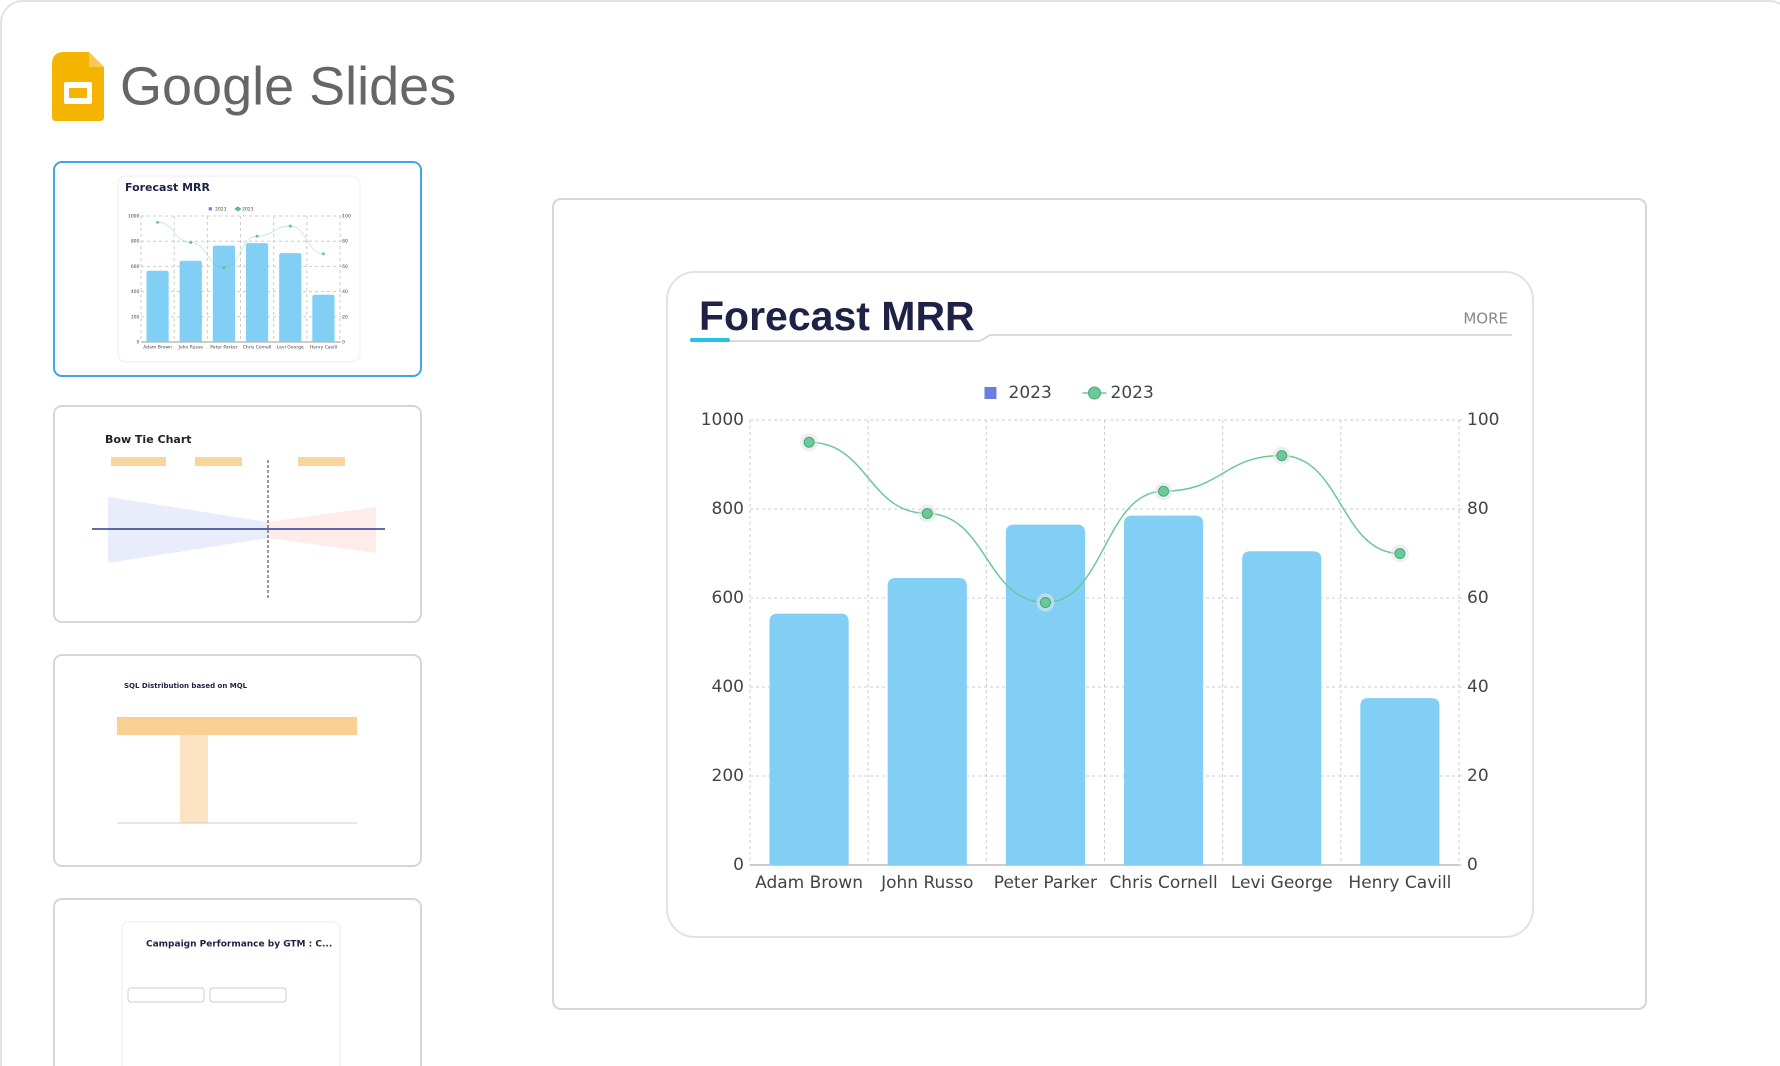 The image size is (1780, 1066). I want to click on more-link: MORE, so click(1485, 319).